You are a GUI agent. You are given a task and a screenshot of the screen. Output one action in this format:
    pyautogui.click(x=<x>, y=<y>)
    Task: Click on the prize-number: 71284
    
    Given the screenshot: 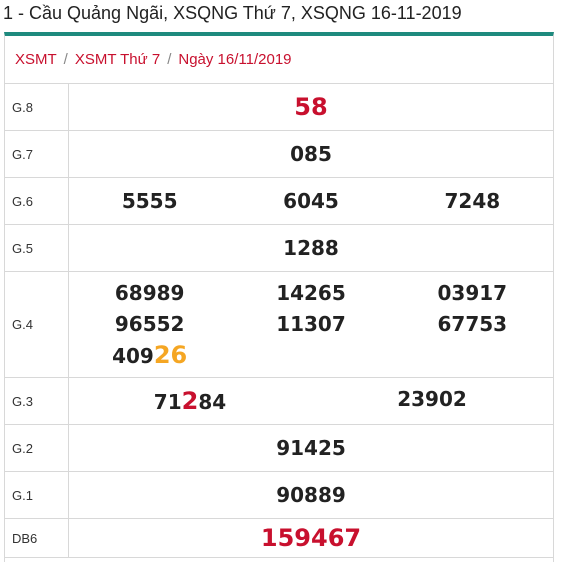 What is the action you would take?
    pyautogui.click(x=190, y=401)
    